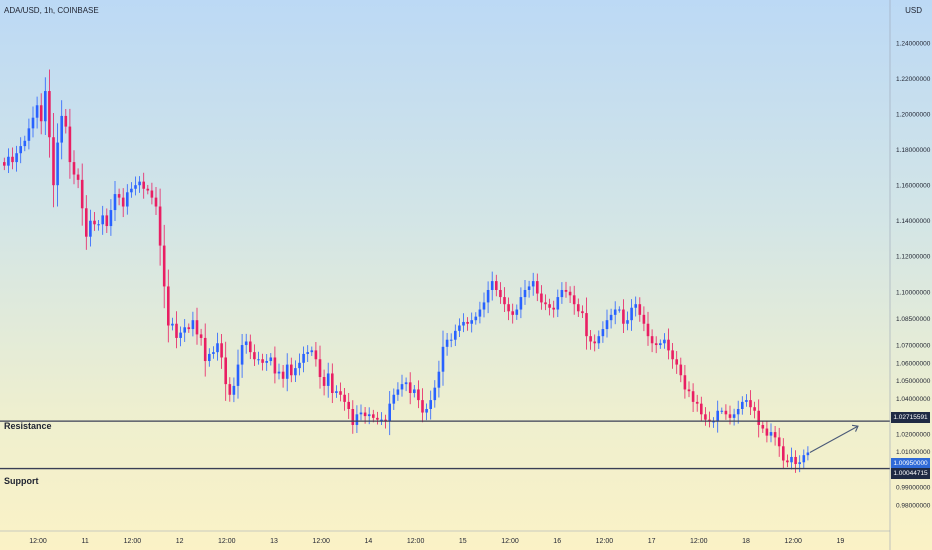 This screenshot has height=550, width=932. I want to click on price-tick-label: 1.24000000, so click(913, 44).